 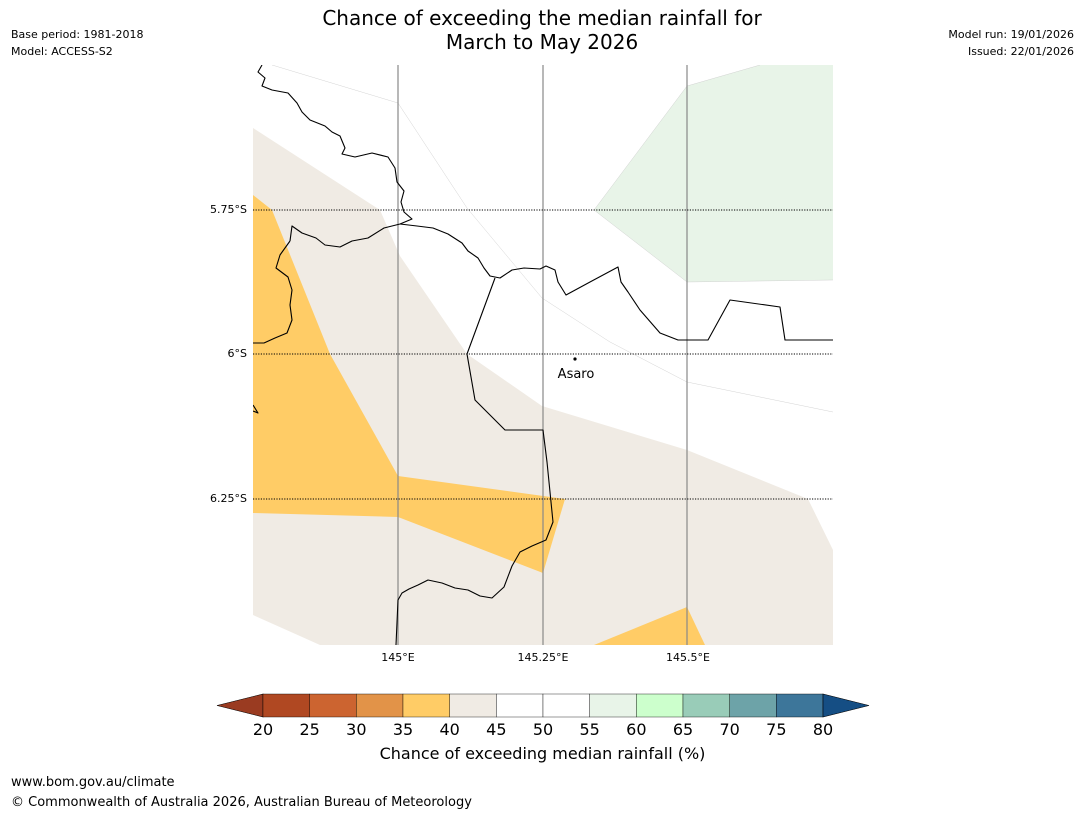 What do you see at coordinates (309, 729) in the screenshot?
I see `colorbar-tick-label: 25` at bounding box center [309, 729].